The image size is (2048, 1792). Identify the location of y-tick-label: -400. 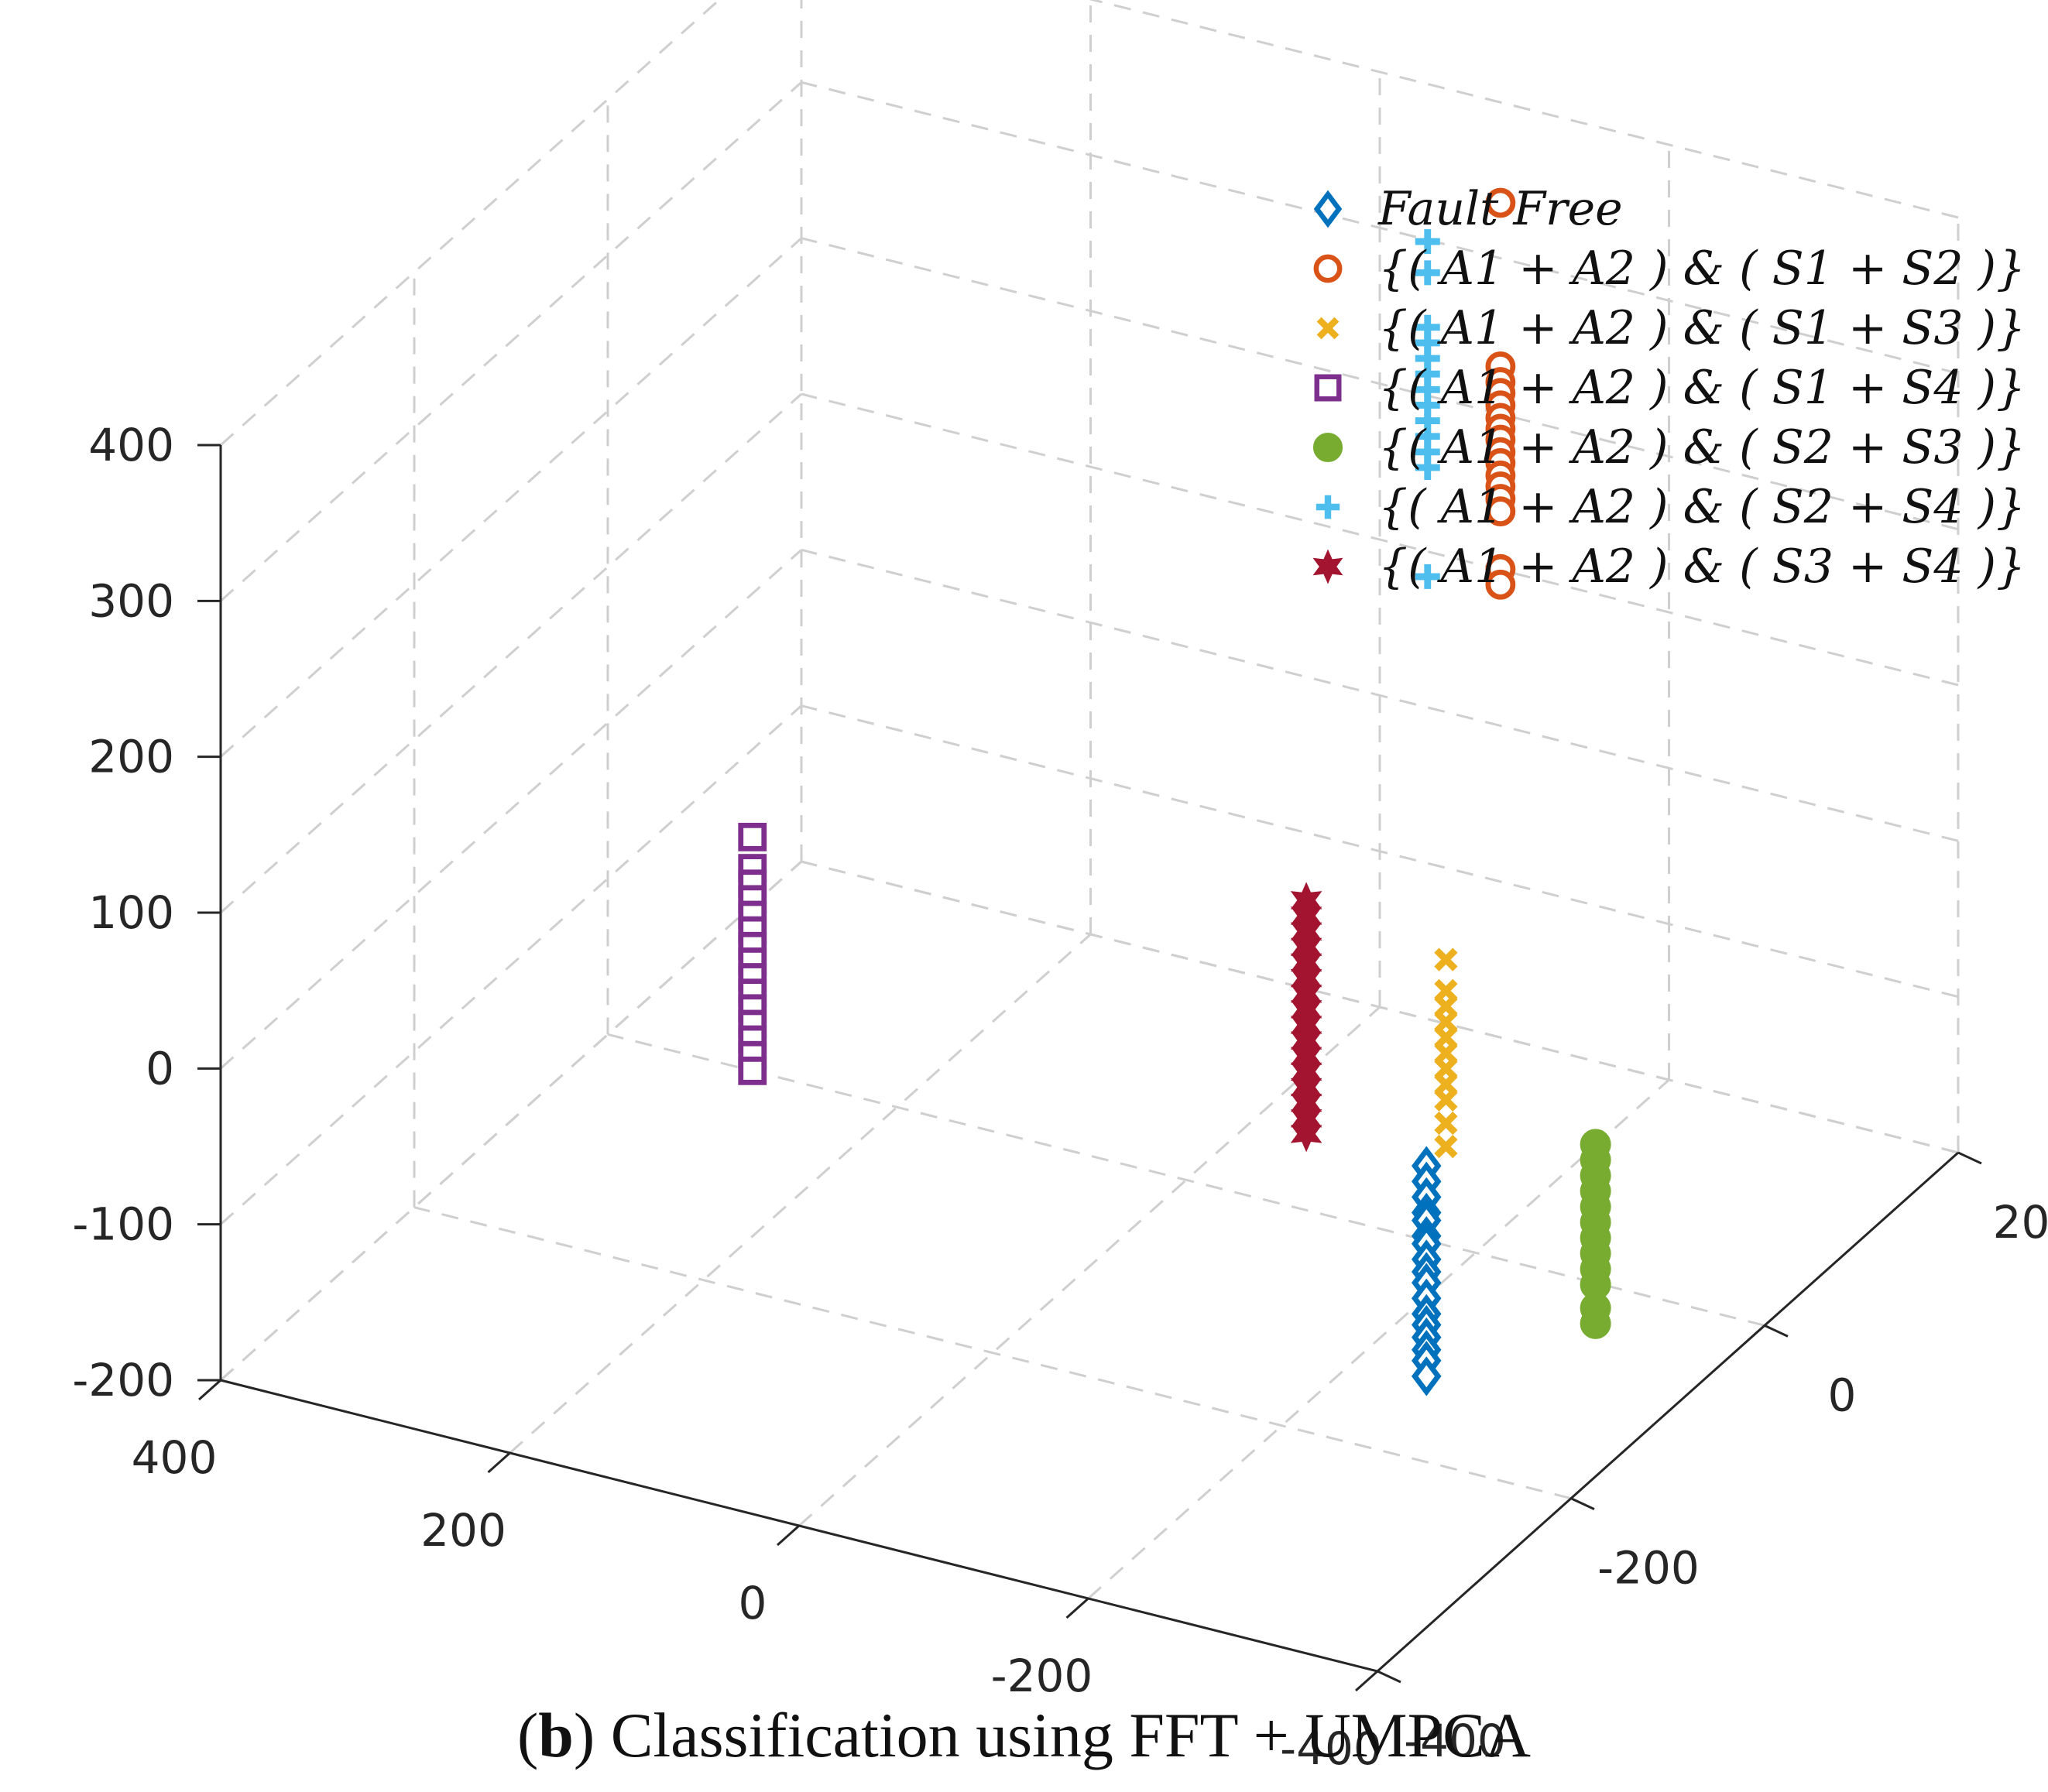
(1455, 1741).